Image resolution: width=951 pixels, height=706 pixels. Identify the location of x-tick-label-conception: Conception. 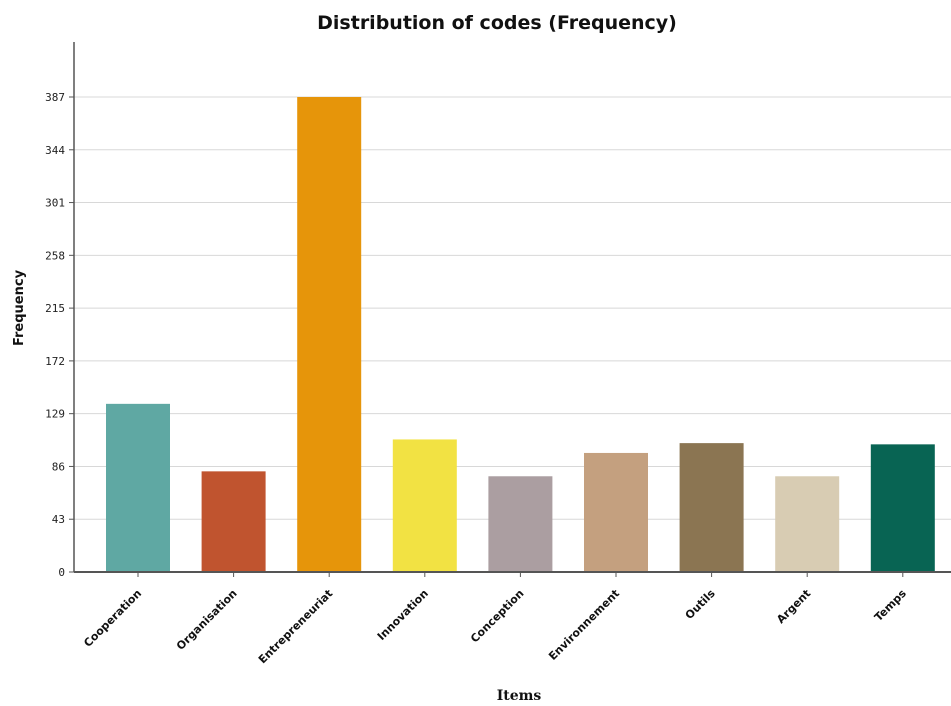
(497, 616).